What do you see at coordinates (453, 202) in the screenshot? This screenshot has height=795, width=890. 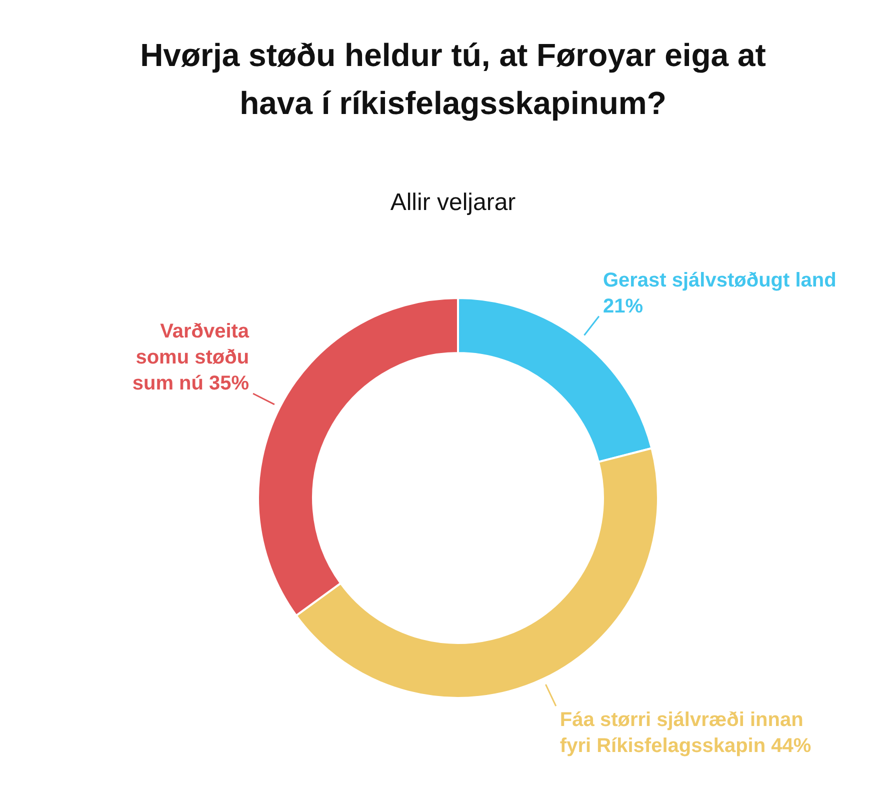 I see `chart-subtitle: Allir veljarar` at bounding box center [453, 202].